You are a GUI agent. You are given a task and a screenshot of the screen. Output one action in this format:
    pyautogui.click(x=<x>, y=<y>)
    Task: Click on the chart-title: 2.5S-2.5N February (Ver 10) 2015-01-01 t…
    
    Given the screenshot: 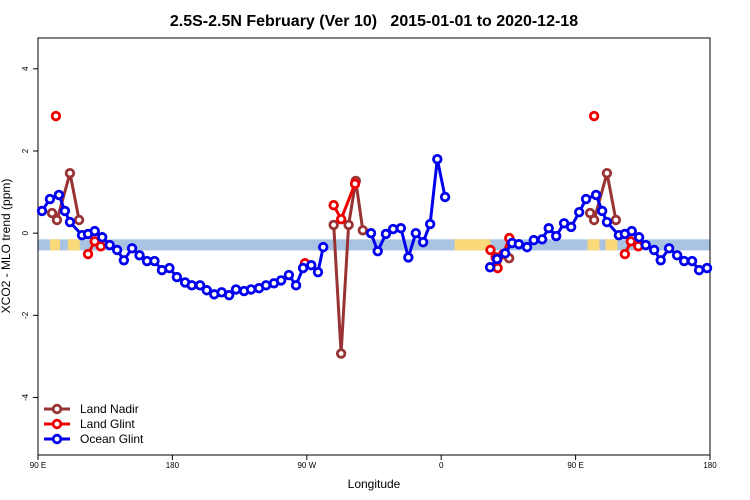 What is the action you would take?
    pyautogui.click(x=374, y=21)
    